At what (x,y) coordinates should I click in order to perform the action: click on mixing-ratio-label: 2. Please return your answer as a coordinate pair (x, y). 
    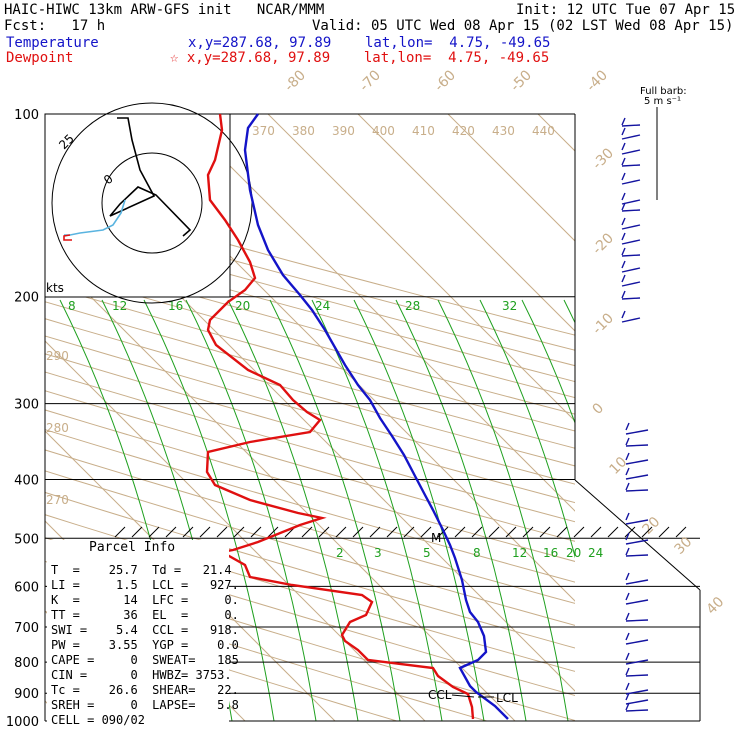
    Looking at the image, I should click on (340, 553).